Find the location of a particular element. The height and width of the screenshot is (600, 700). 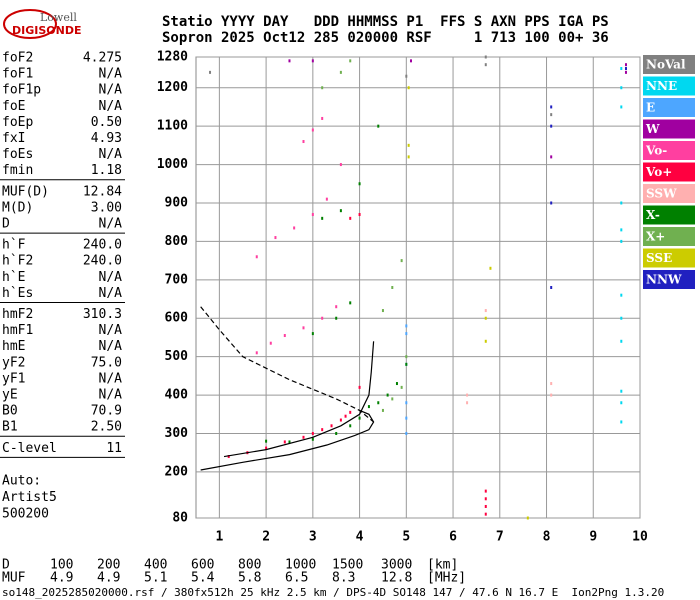

auto-text: Artist5 is located at coordinates (29, 497).